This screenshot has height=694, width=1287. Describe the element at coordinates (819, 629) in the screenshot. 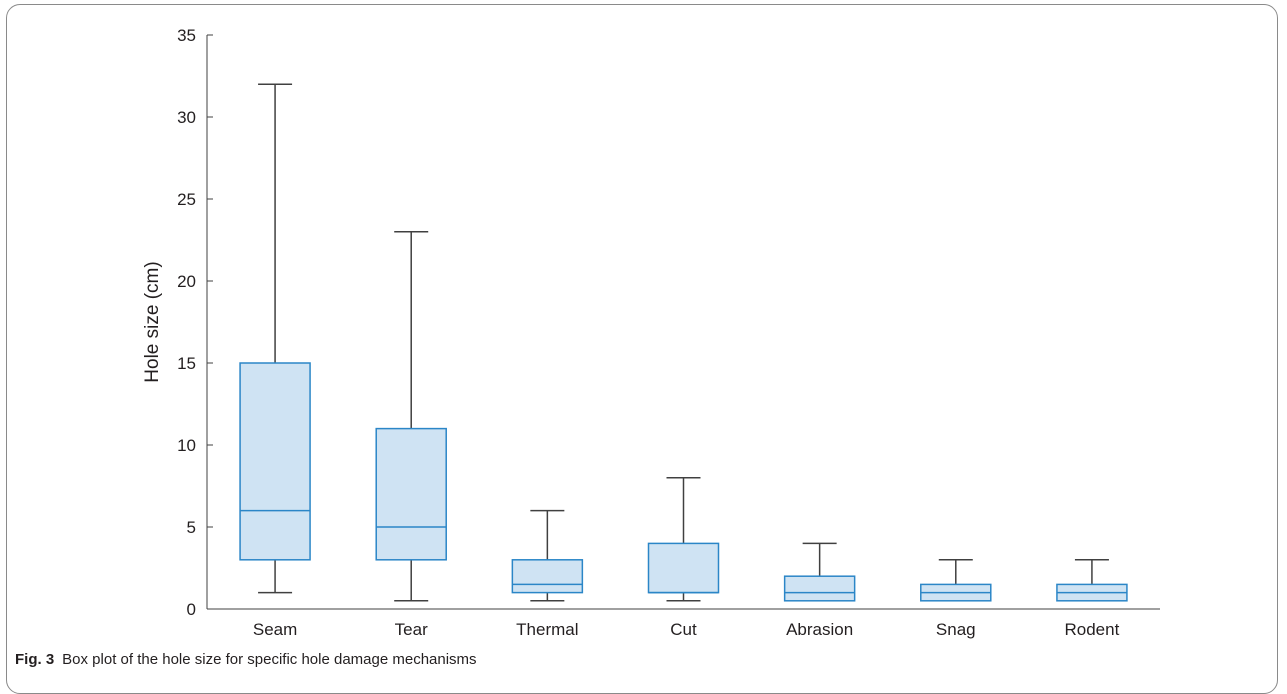

I see `x-tick-label: Abrasion` at that location.